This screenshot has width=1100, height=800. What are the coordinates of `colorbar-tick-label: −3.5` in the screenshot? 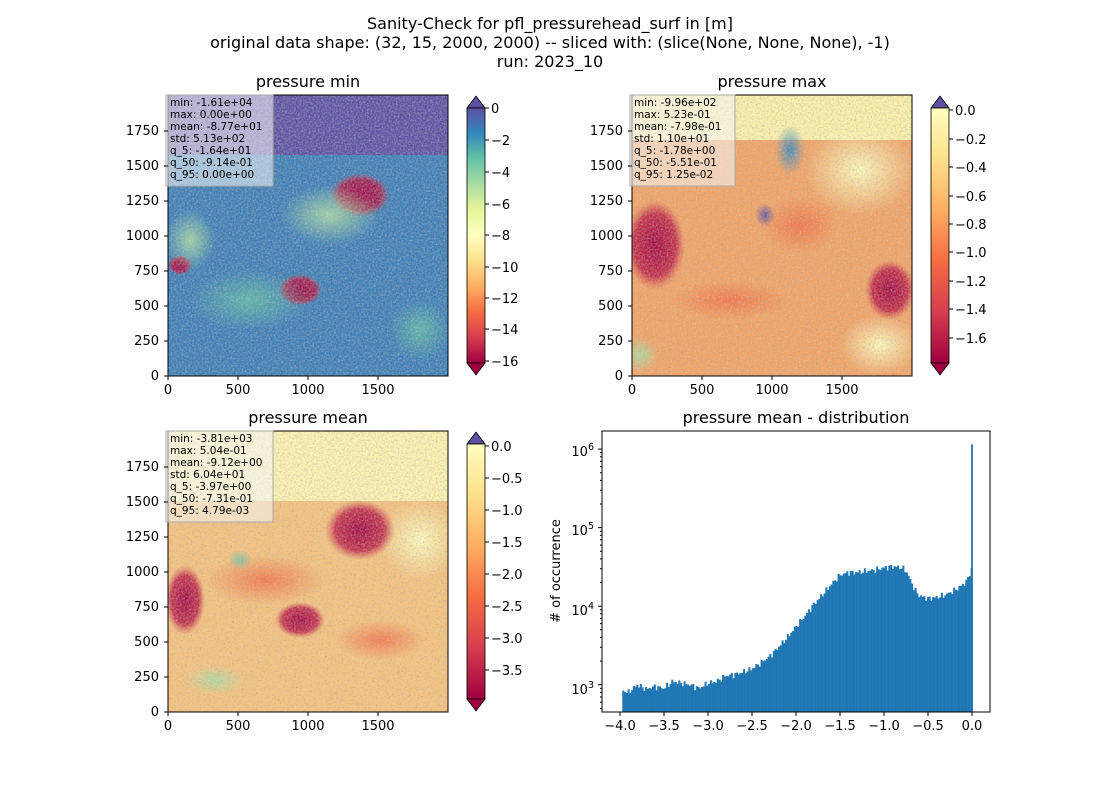 It's located at (507, 671).